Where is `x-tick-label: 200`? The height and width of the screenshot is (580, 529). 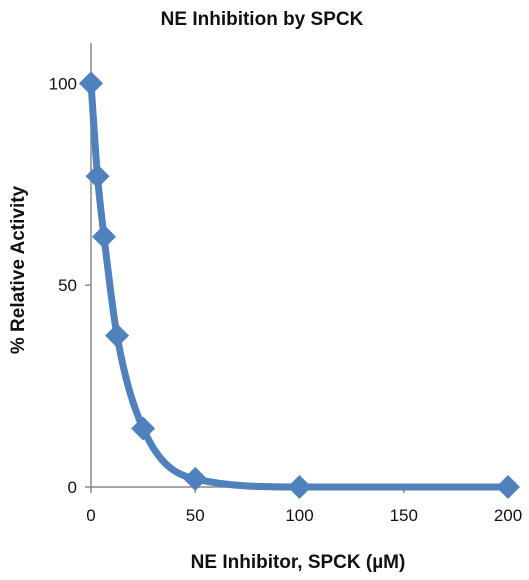 x-tick-label: 200 is located at coordinates (508, 515).